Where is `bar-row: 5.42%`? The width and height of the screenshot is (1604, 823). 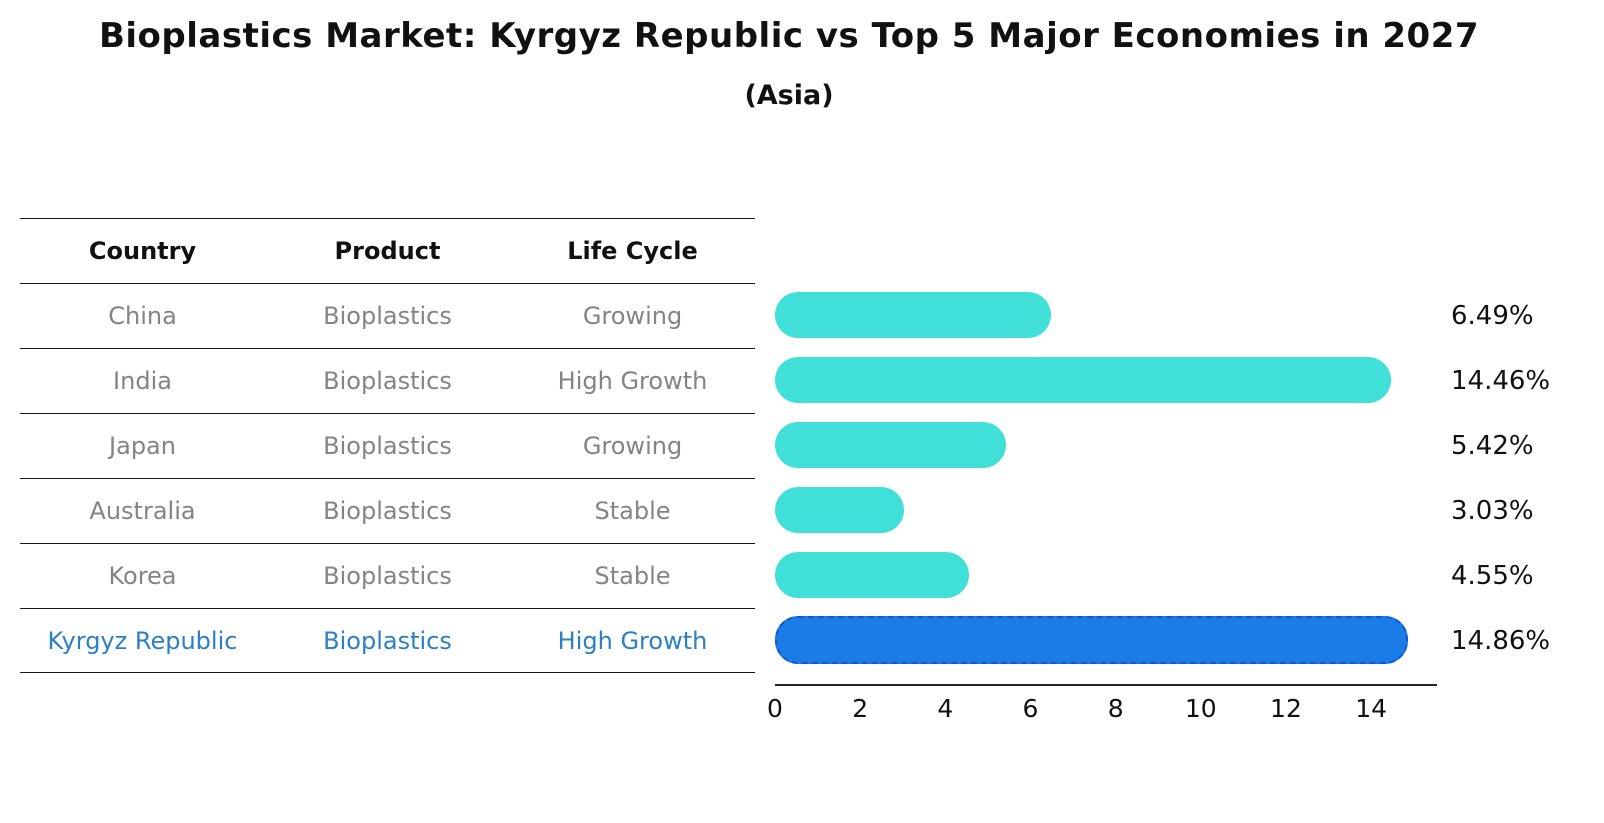
bar-row: 5.42% is located at coordinates (1154, 445).